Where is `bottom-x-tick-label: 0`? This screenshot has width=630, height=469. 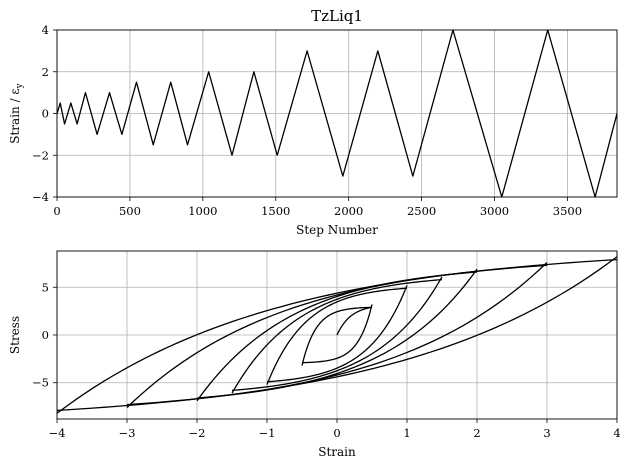 bottom-x-tick-label: 0 is located at coordinates (336, 433).